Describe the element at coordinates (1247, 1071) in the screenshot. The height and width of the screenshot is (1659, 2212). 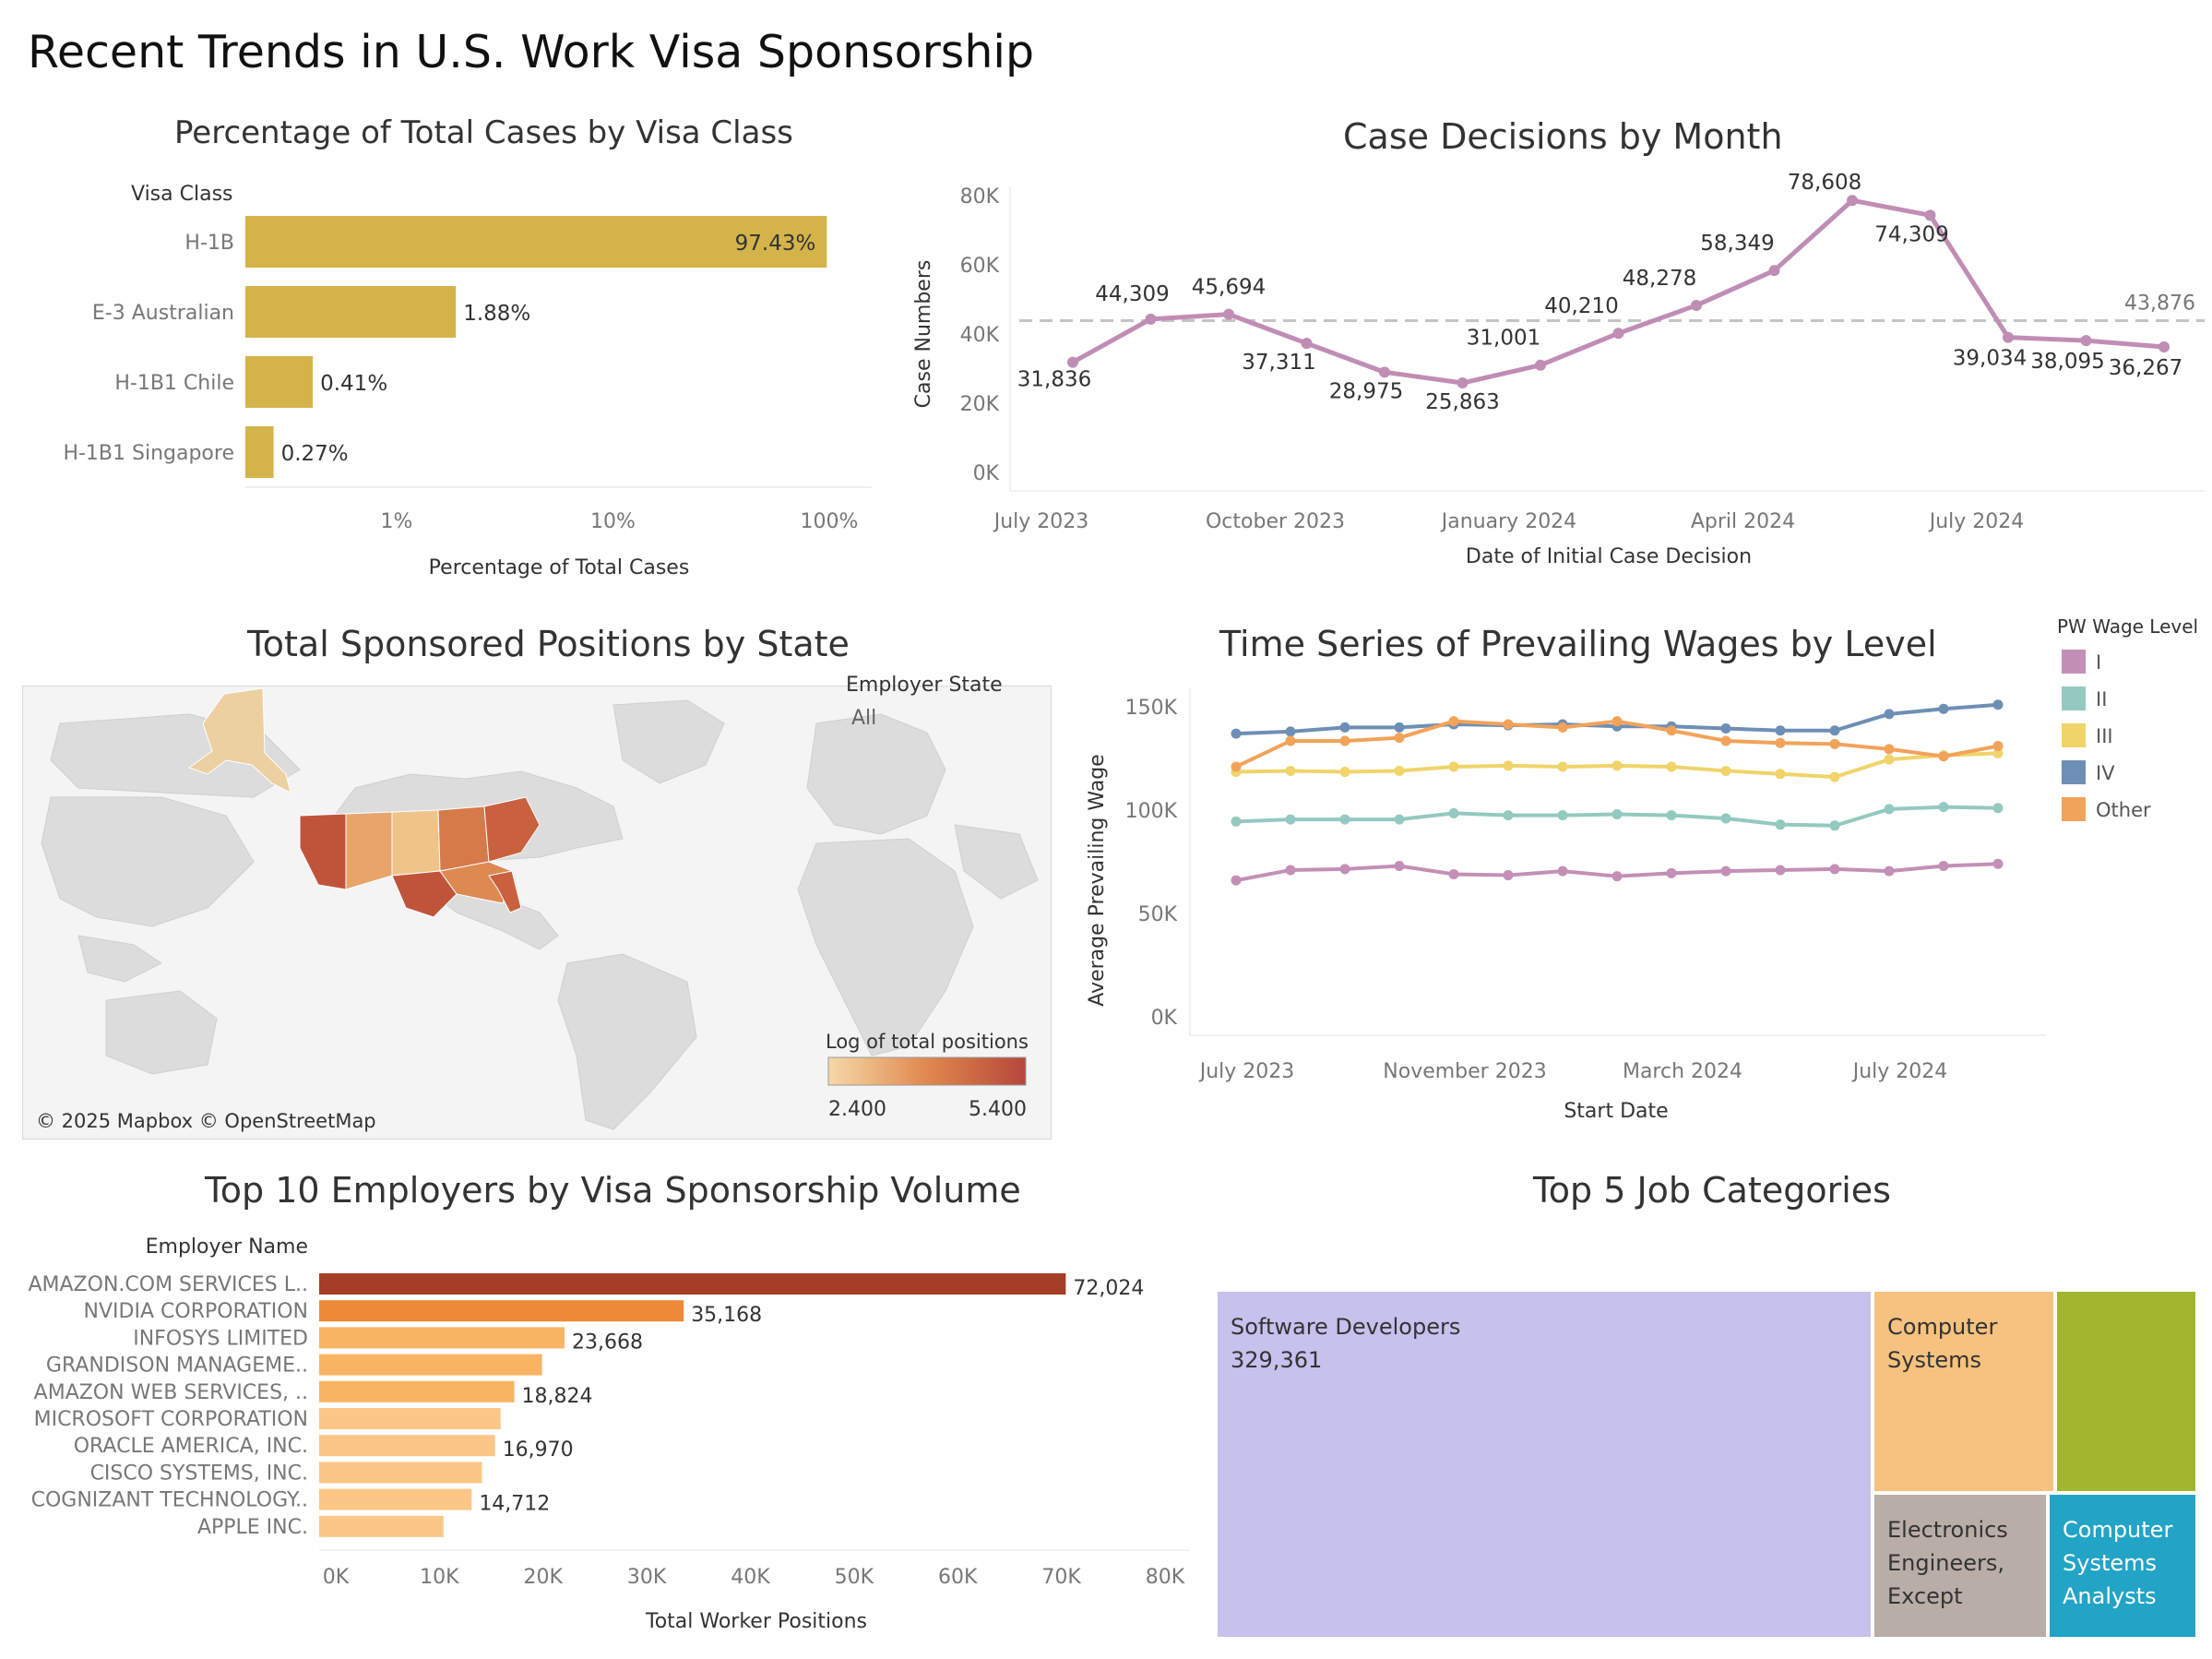
I see `wage-x-tick-label: July 2023` at that location.